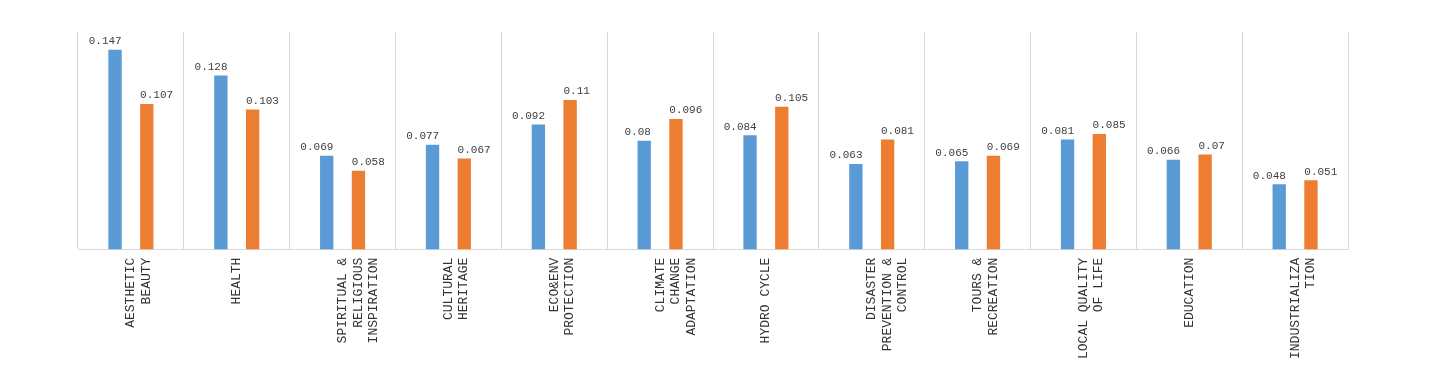 This screenshot has width=1436, height=375. What do you see at coordinates (1321, 171) in the screenshot?
I see `data-label: 0.051` at bounding box center [1321, 171].